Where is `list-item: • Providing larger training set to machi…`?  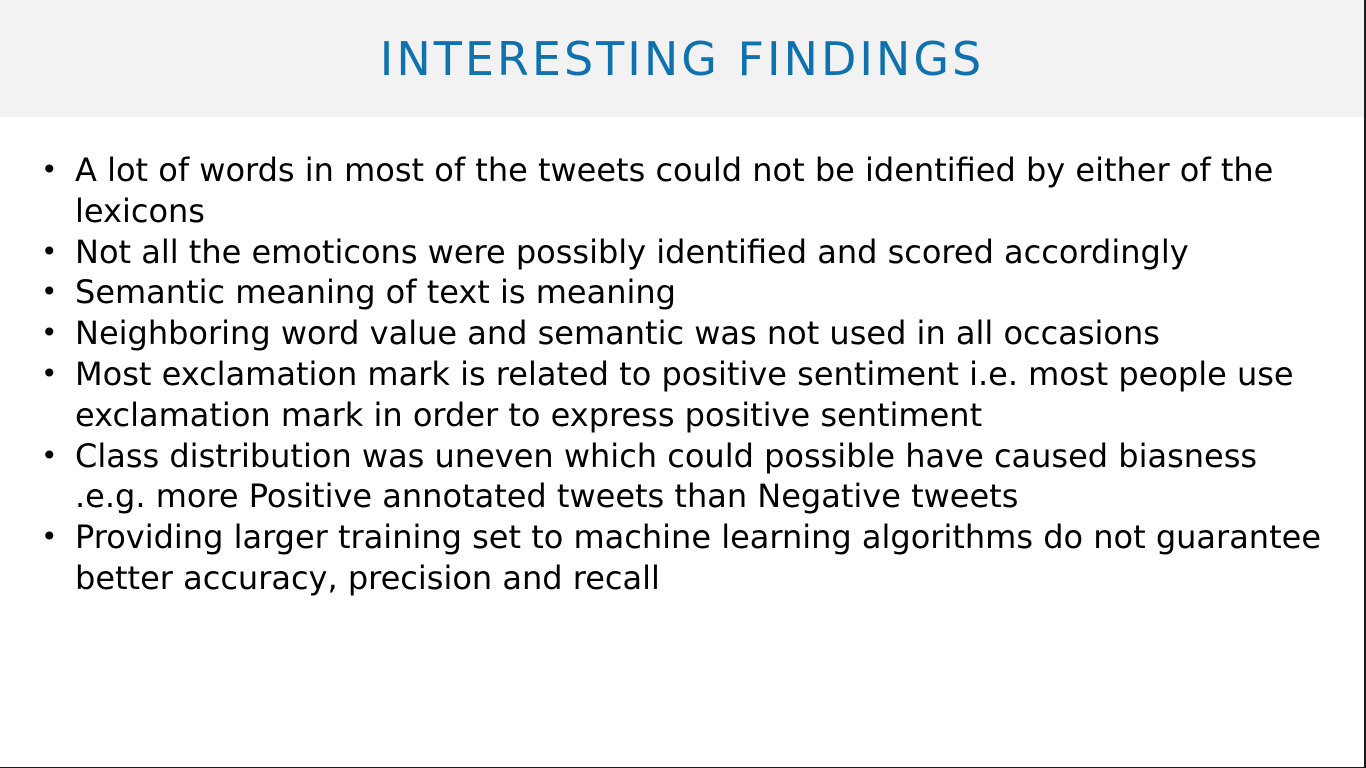 list-item: • Providing larger training set to machi… is located at coordinates (683, 558).